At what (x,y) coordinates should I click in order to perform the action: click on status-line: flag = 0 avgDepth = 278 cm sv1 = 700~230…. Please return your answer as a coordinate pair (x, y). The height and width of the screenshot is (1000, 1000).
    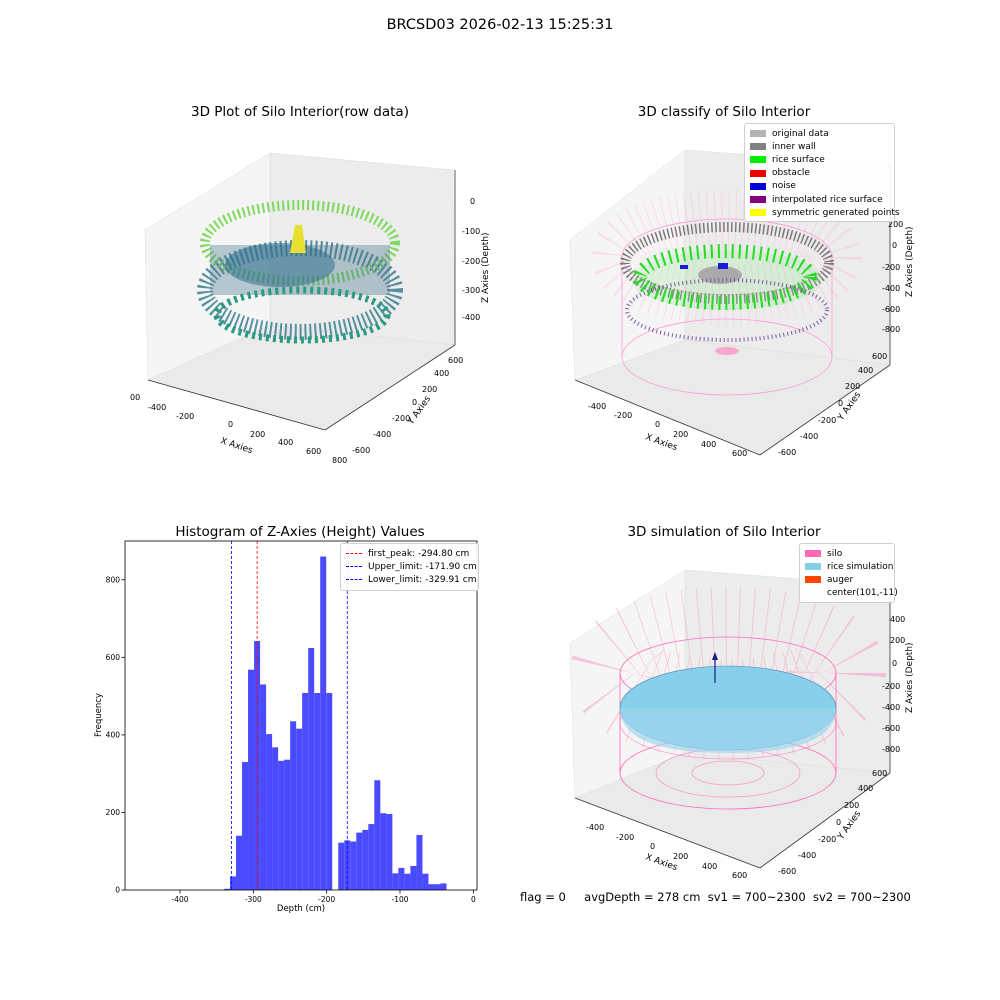
    Looking at the image, I should click on (715, 897).